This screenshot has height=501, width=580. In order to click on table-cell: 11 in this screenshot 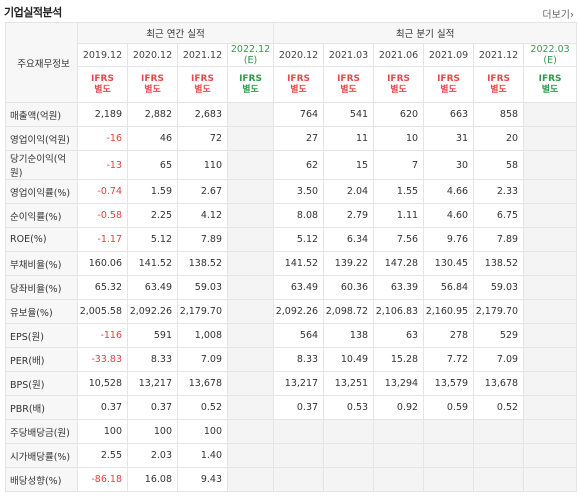, I will do `click(349, 138)`.